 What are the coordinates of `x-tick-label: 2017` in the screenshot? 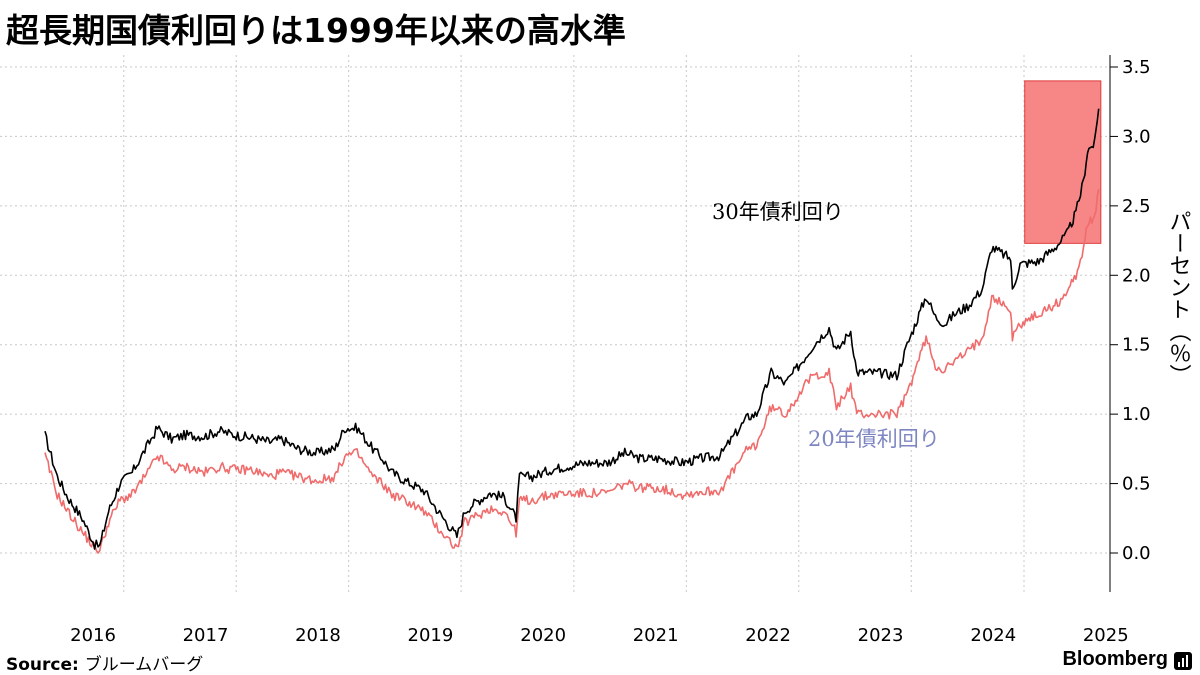 It's located at (206, 635).